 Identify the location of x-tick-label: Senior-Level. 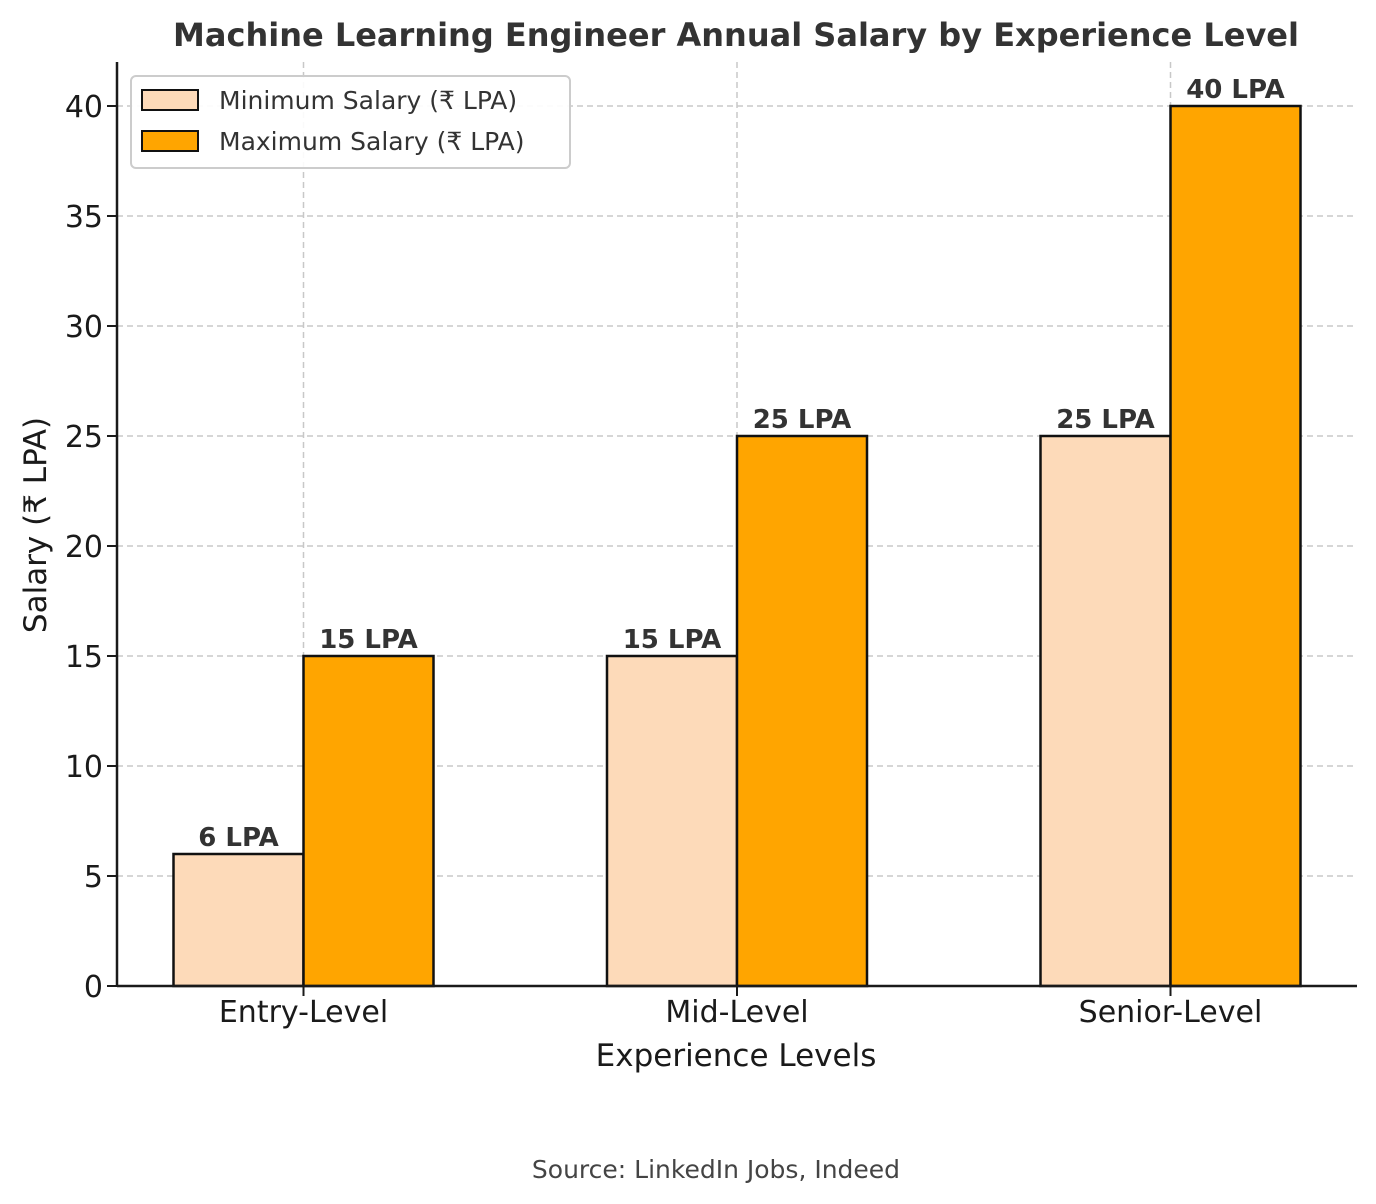
(1171, 1012).